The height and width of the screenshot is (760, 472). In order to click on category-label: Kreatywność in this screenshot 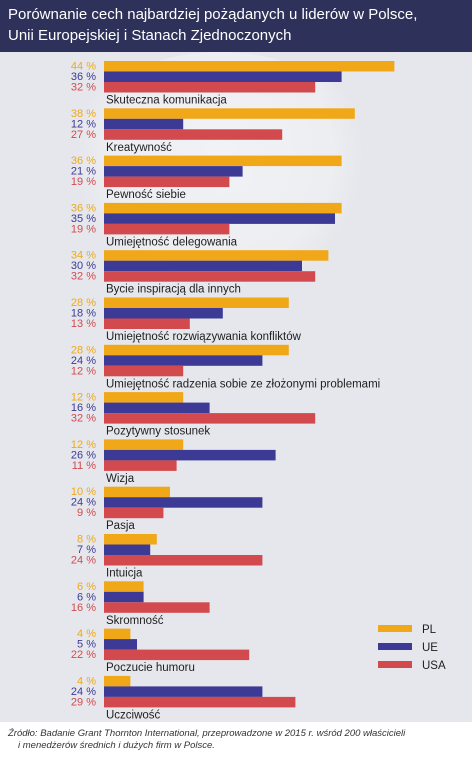, I will do `click(139, 148)`.